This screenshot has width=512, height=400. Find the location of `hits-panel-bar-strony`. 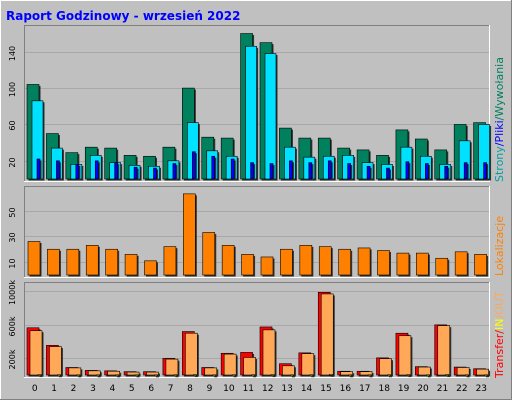

hits-panel-bar-strony is located at coordinates (270, 116).